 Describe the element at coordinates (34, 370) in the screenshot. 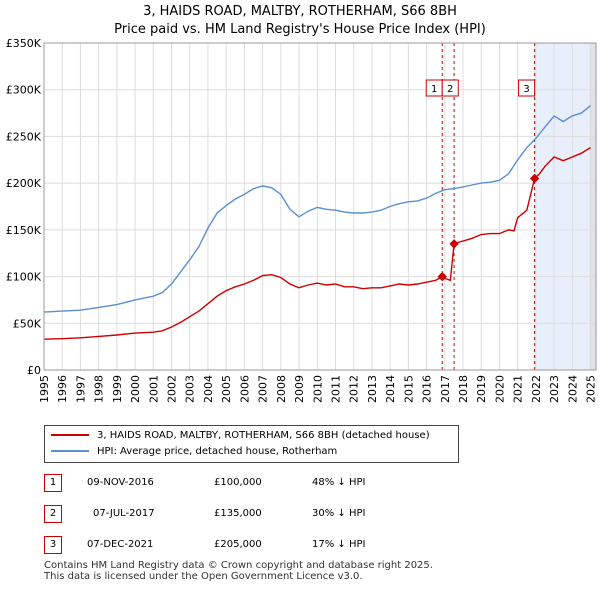

I see `y-tick-label: £0` at that location.